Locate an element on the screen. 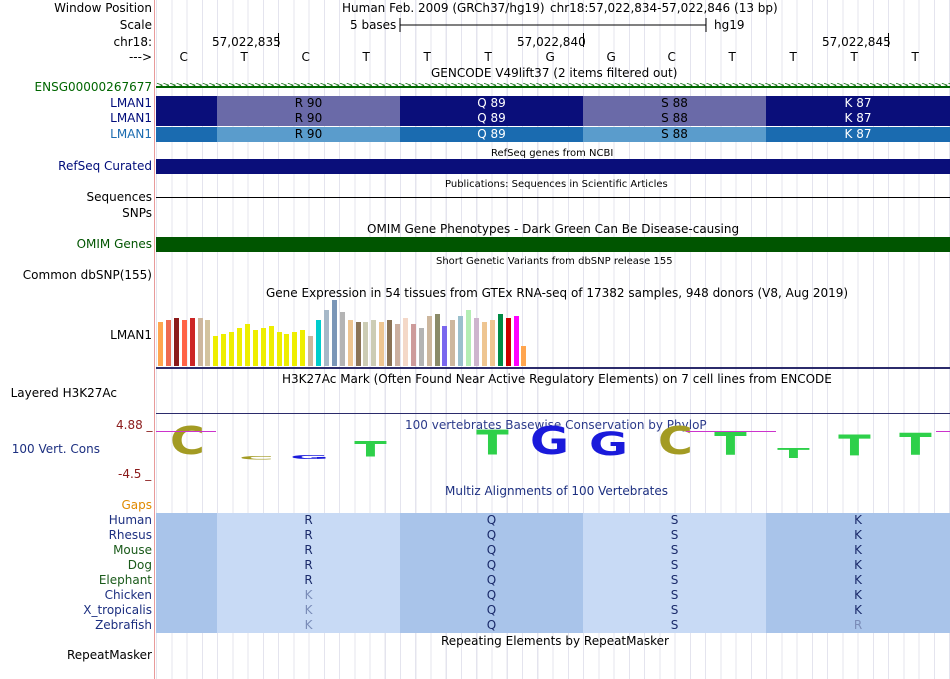 This screenshot has width=950, height=679. gtex-bar-graph is located at coordinates (346, 333).